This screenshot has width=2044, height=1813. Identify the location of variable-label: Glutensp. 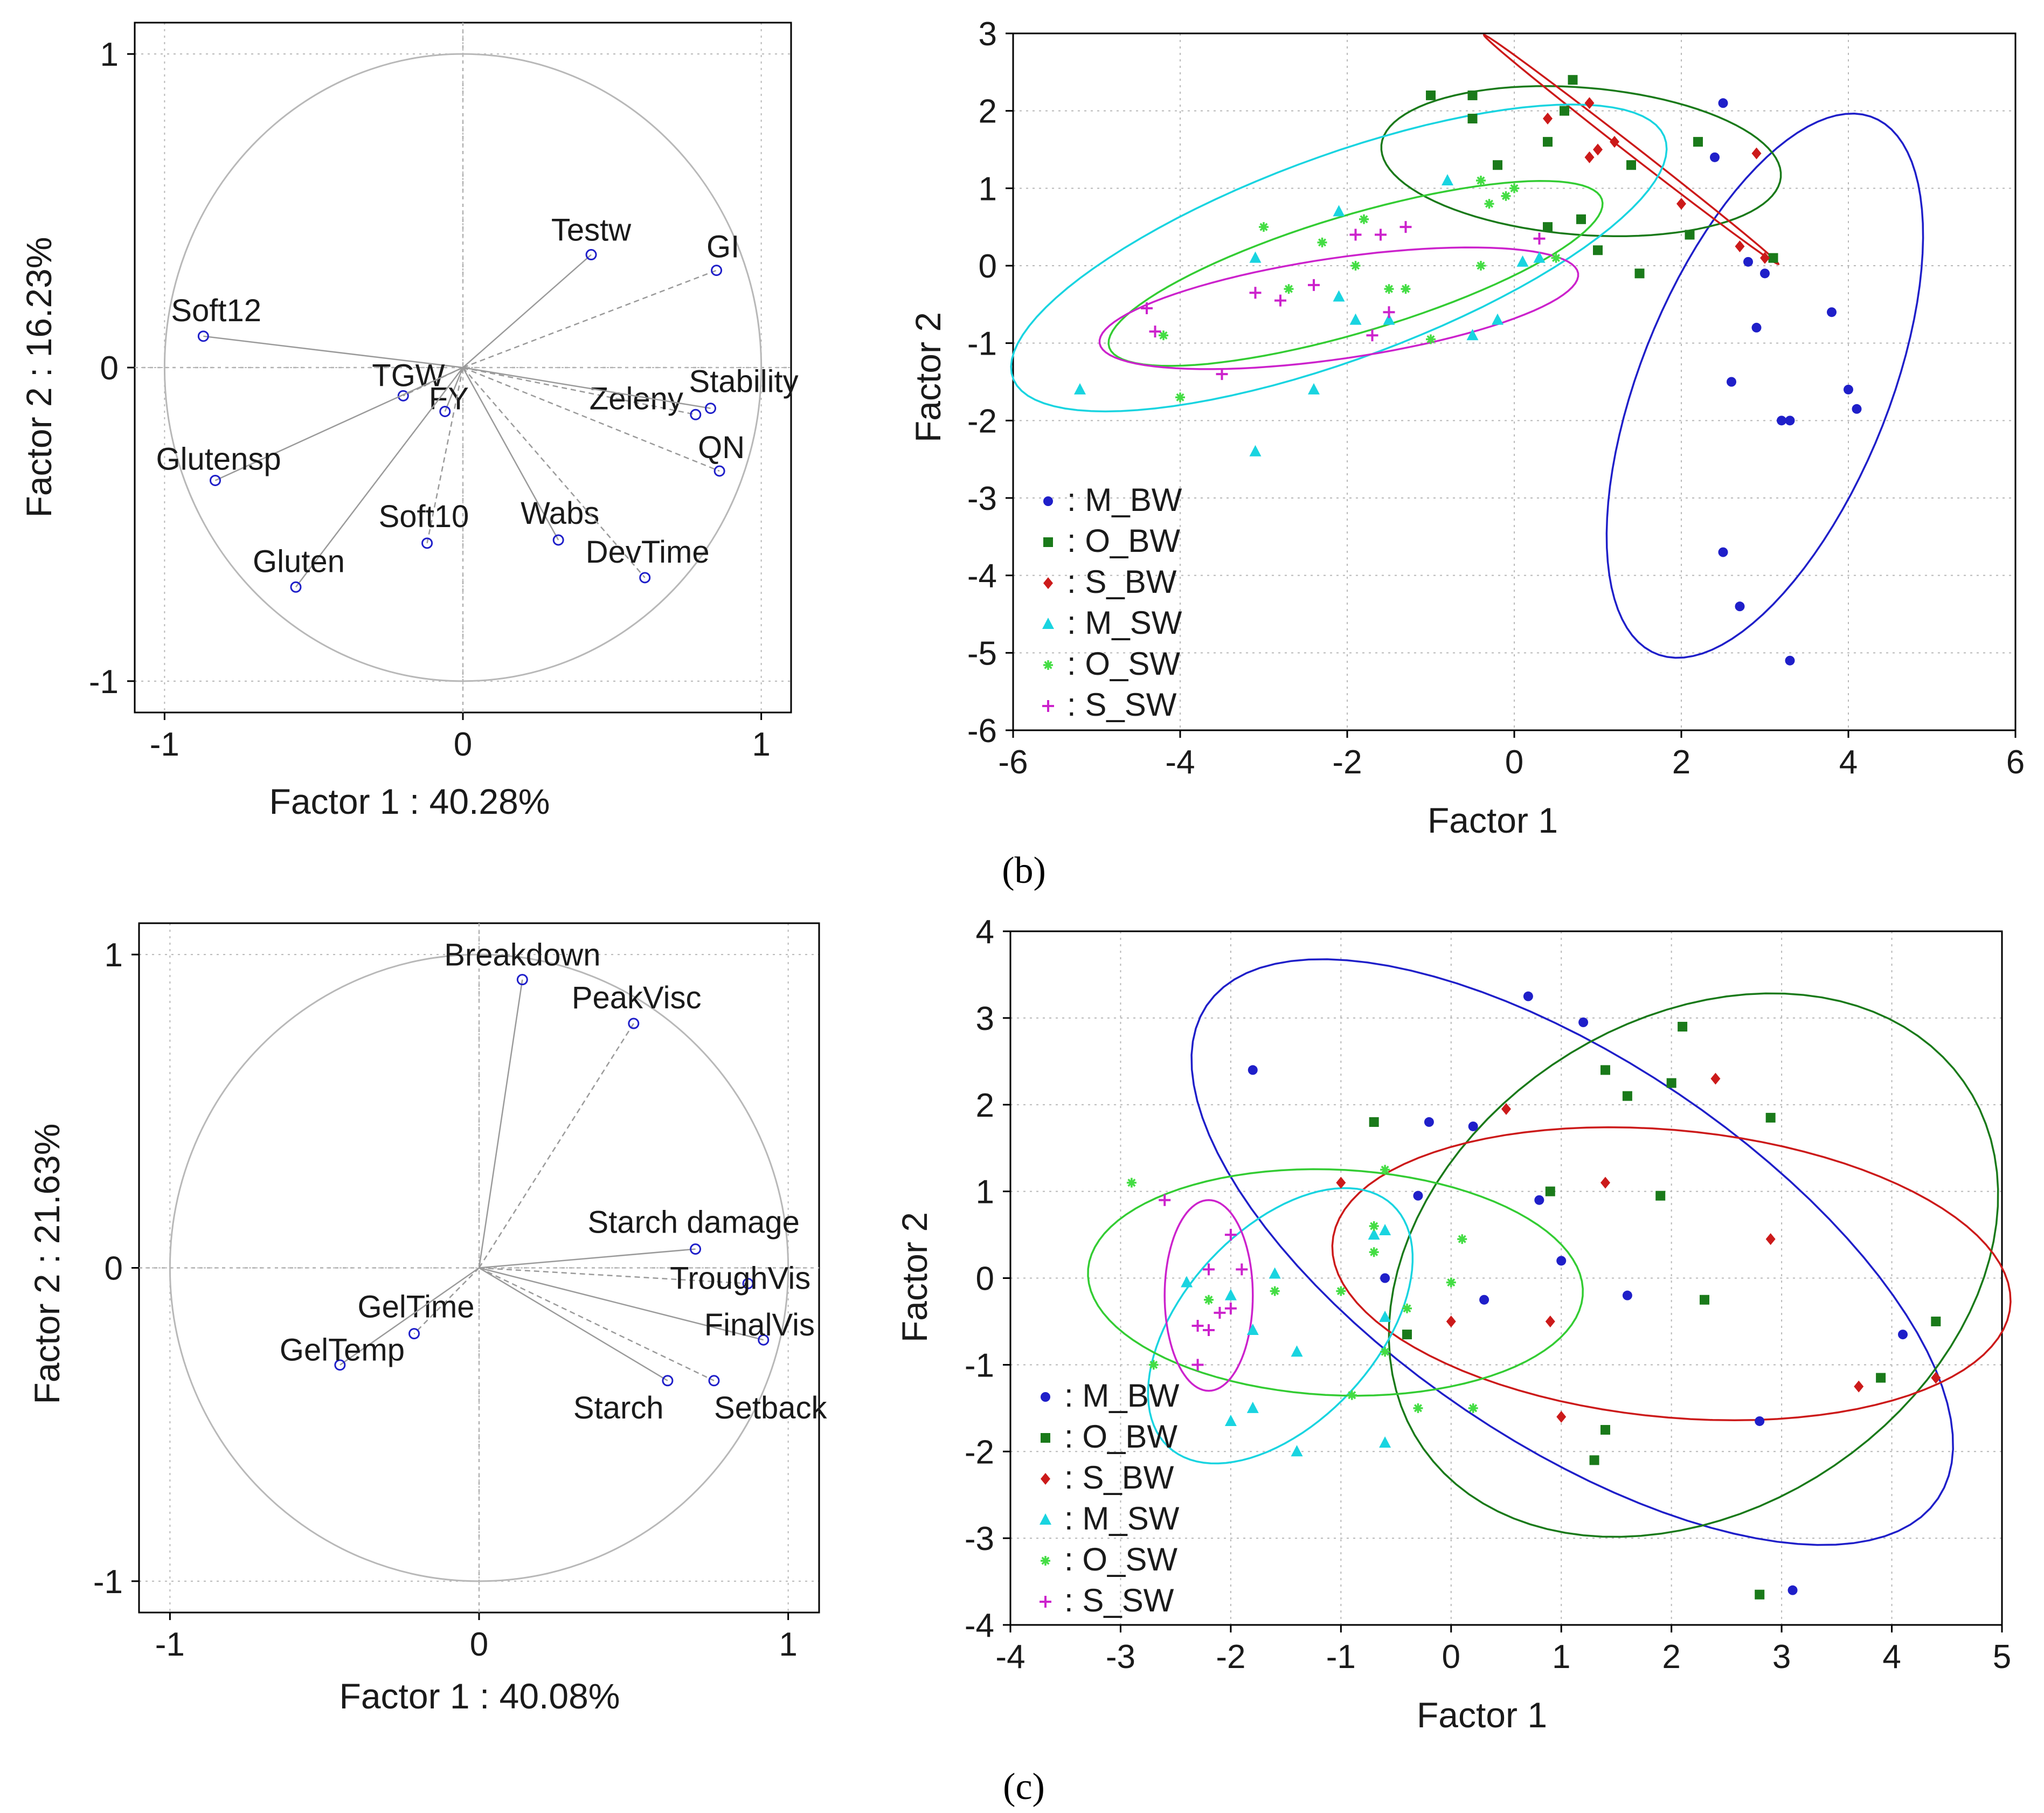
(218, 458).